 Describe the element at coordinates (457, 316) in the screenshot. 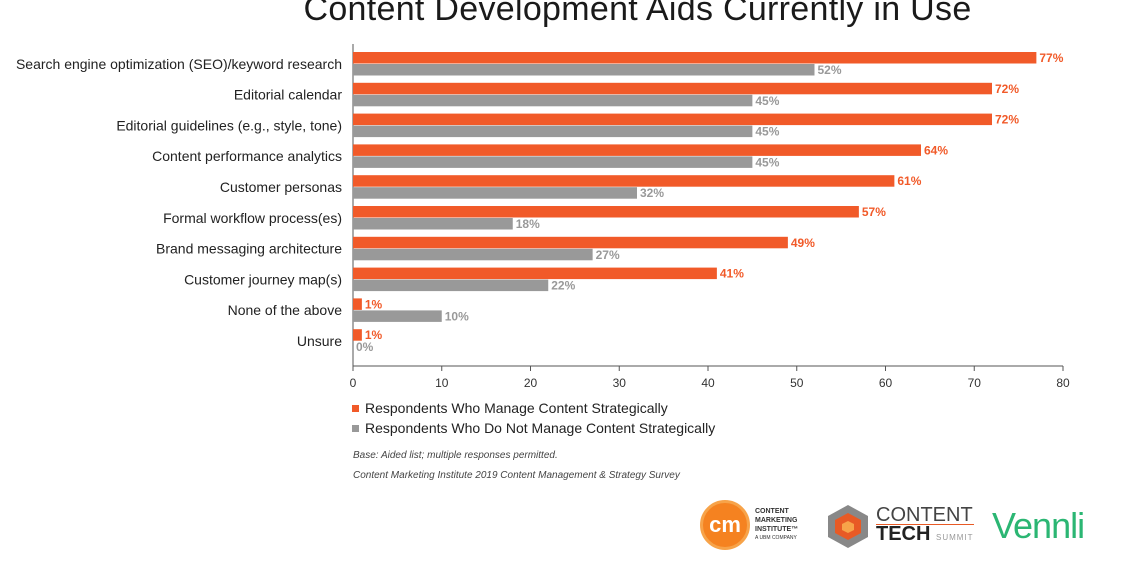

I see `value-label-non-strategic: 10%` at that location.